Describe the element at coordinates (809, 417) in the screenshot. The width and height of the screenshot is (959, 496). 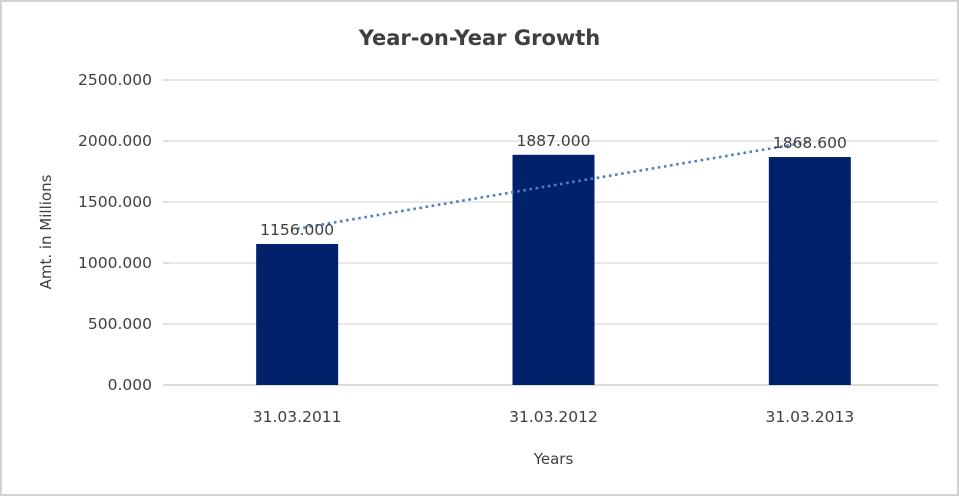
I see `x-tick-label: 31.03.2013` at that location.